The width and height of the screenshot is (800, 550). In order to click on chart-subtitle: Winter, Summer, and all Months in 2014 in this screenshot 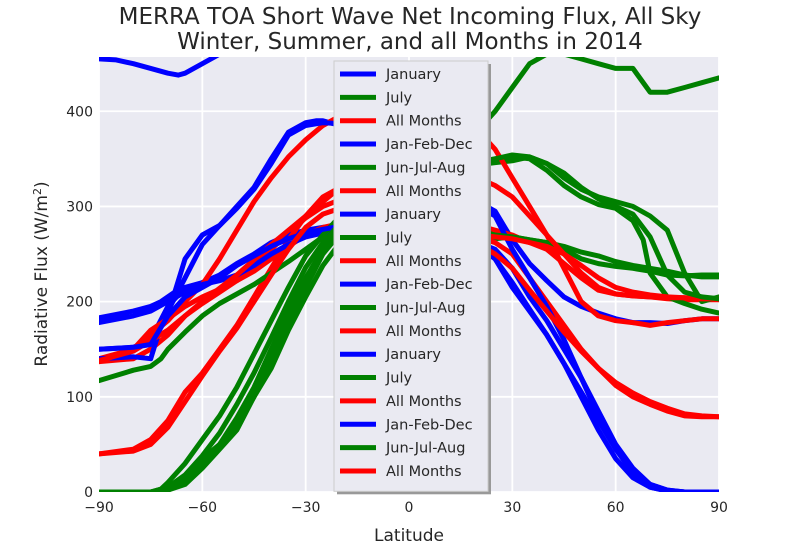, I will do `click(410, 42)`.